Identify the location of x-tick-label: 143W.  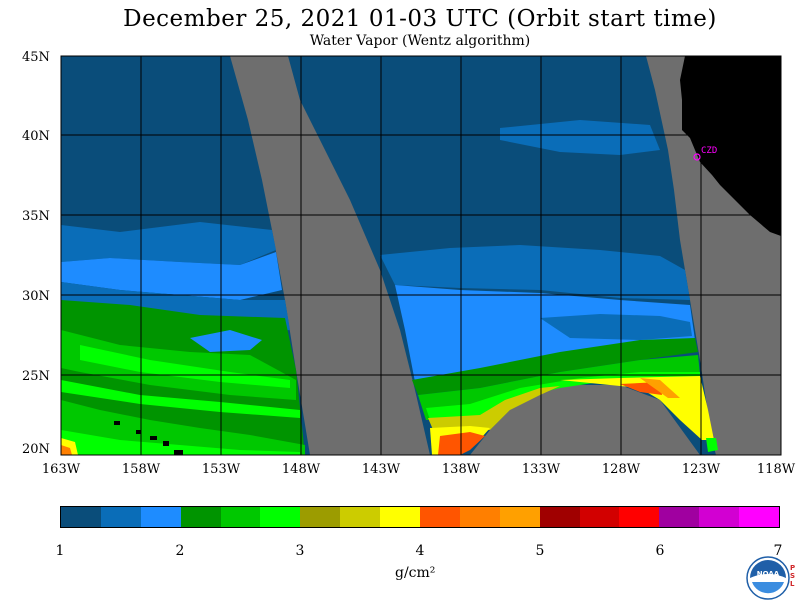
(381, 469).